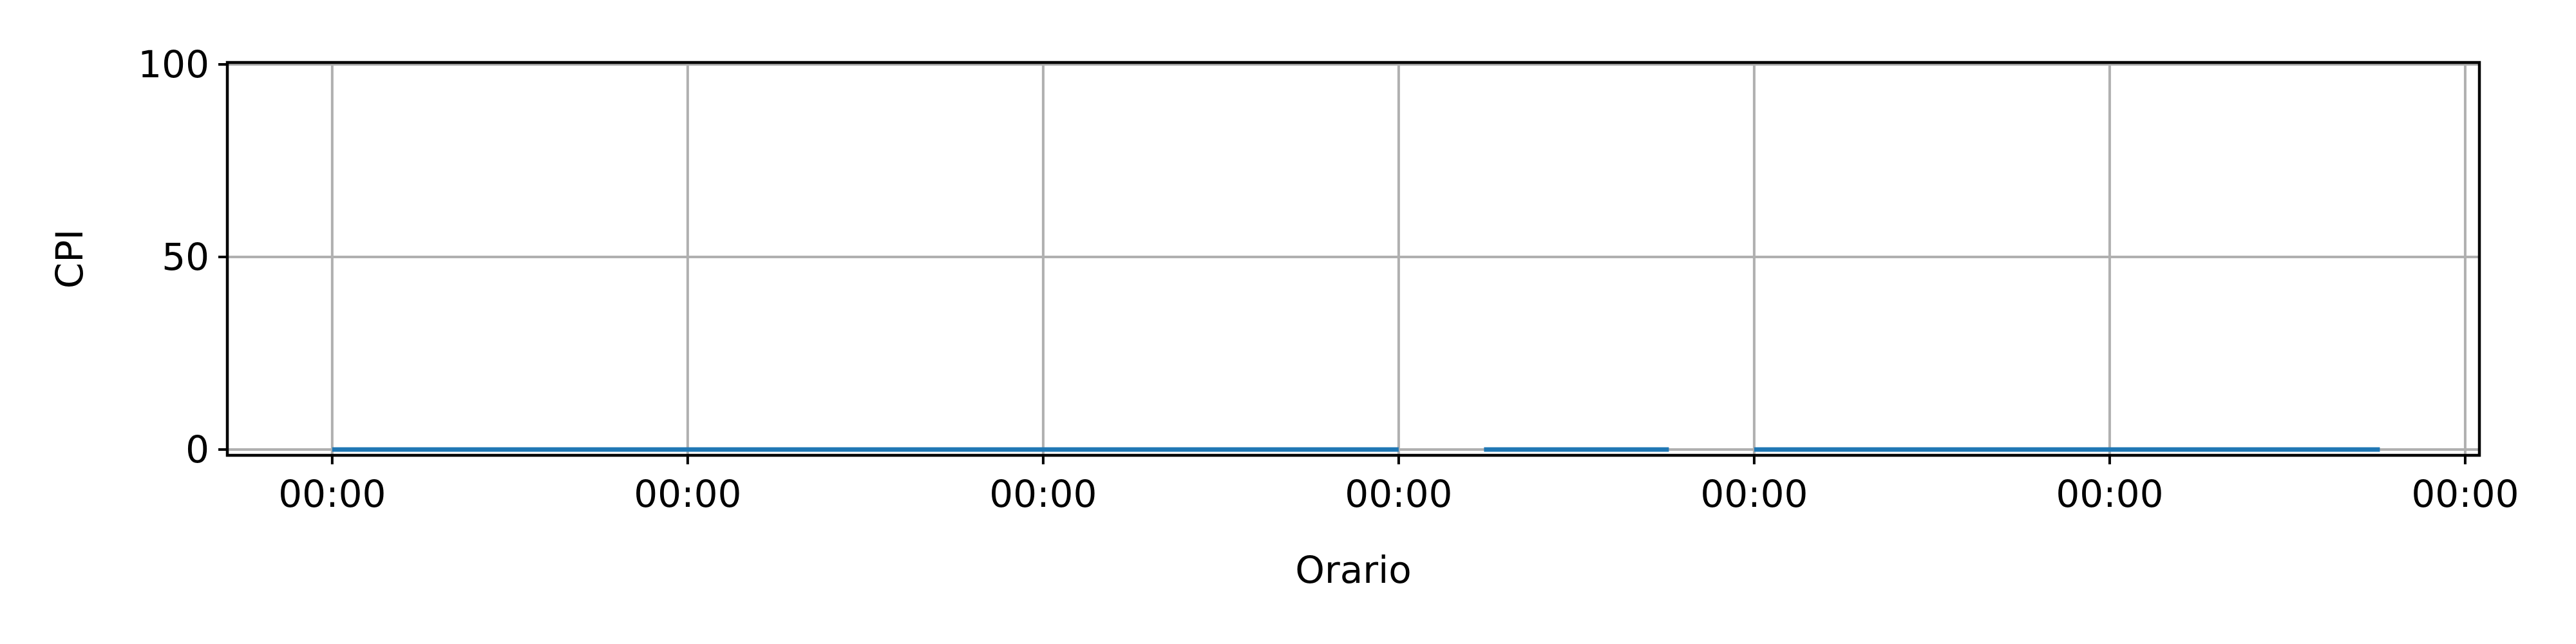 The height and width of the screenshot is (644, 2576). I want to click on x-tick-label-0: 00:00, so click(332, 494).